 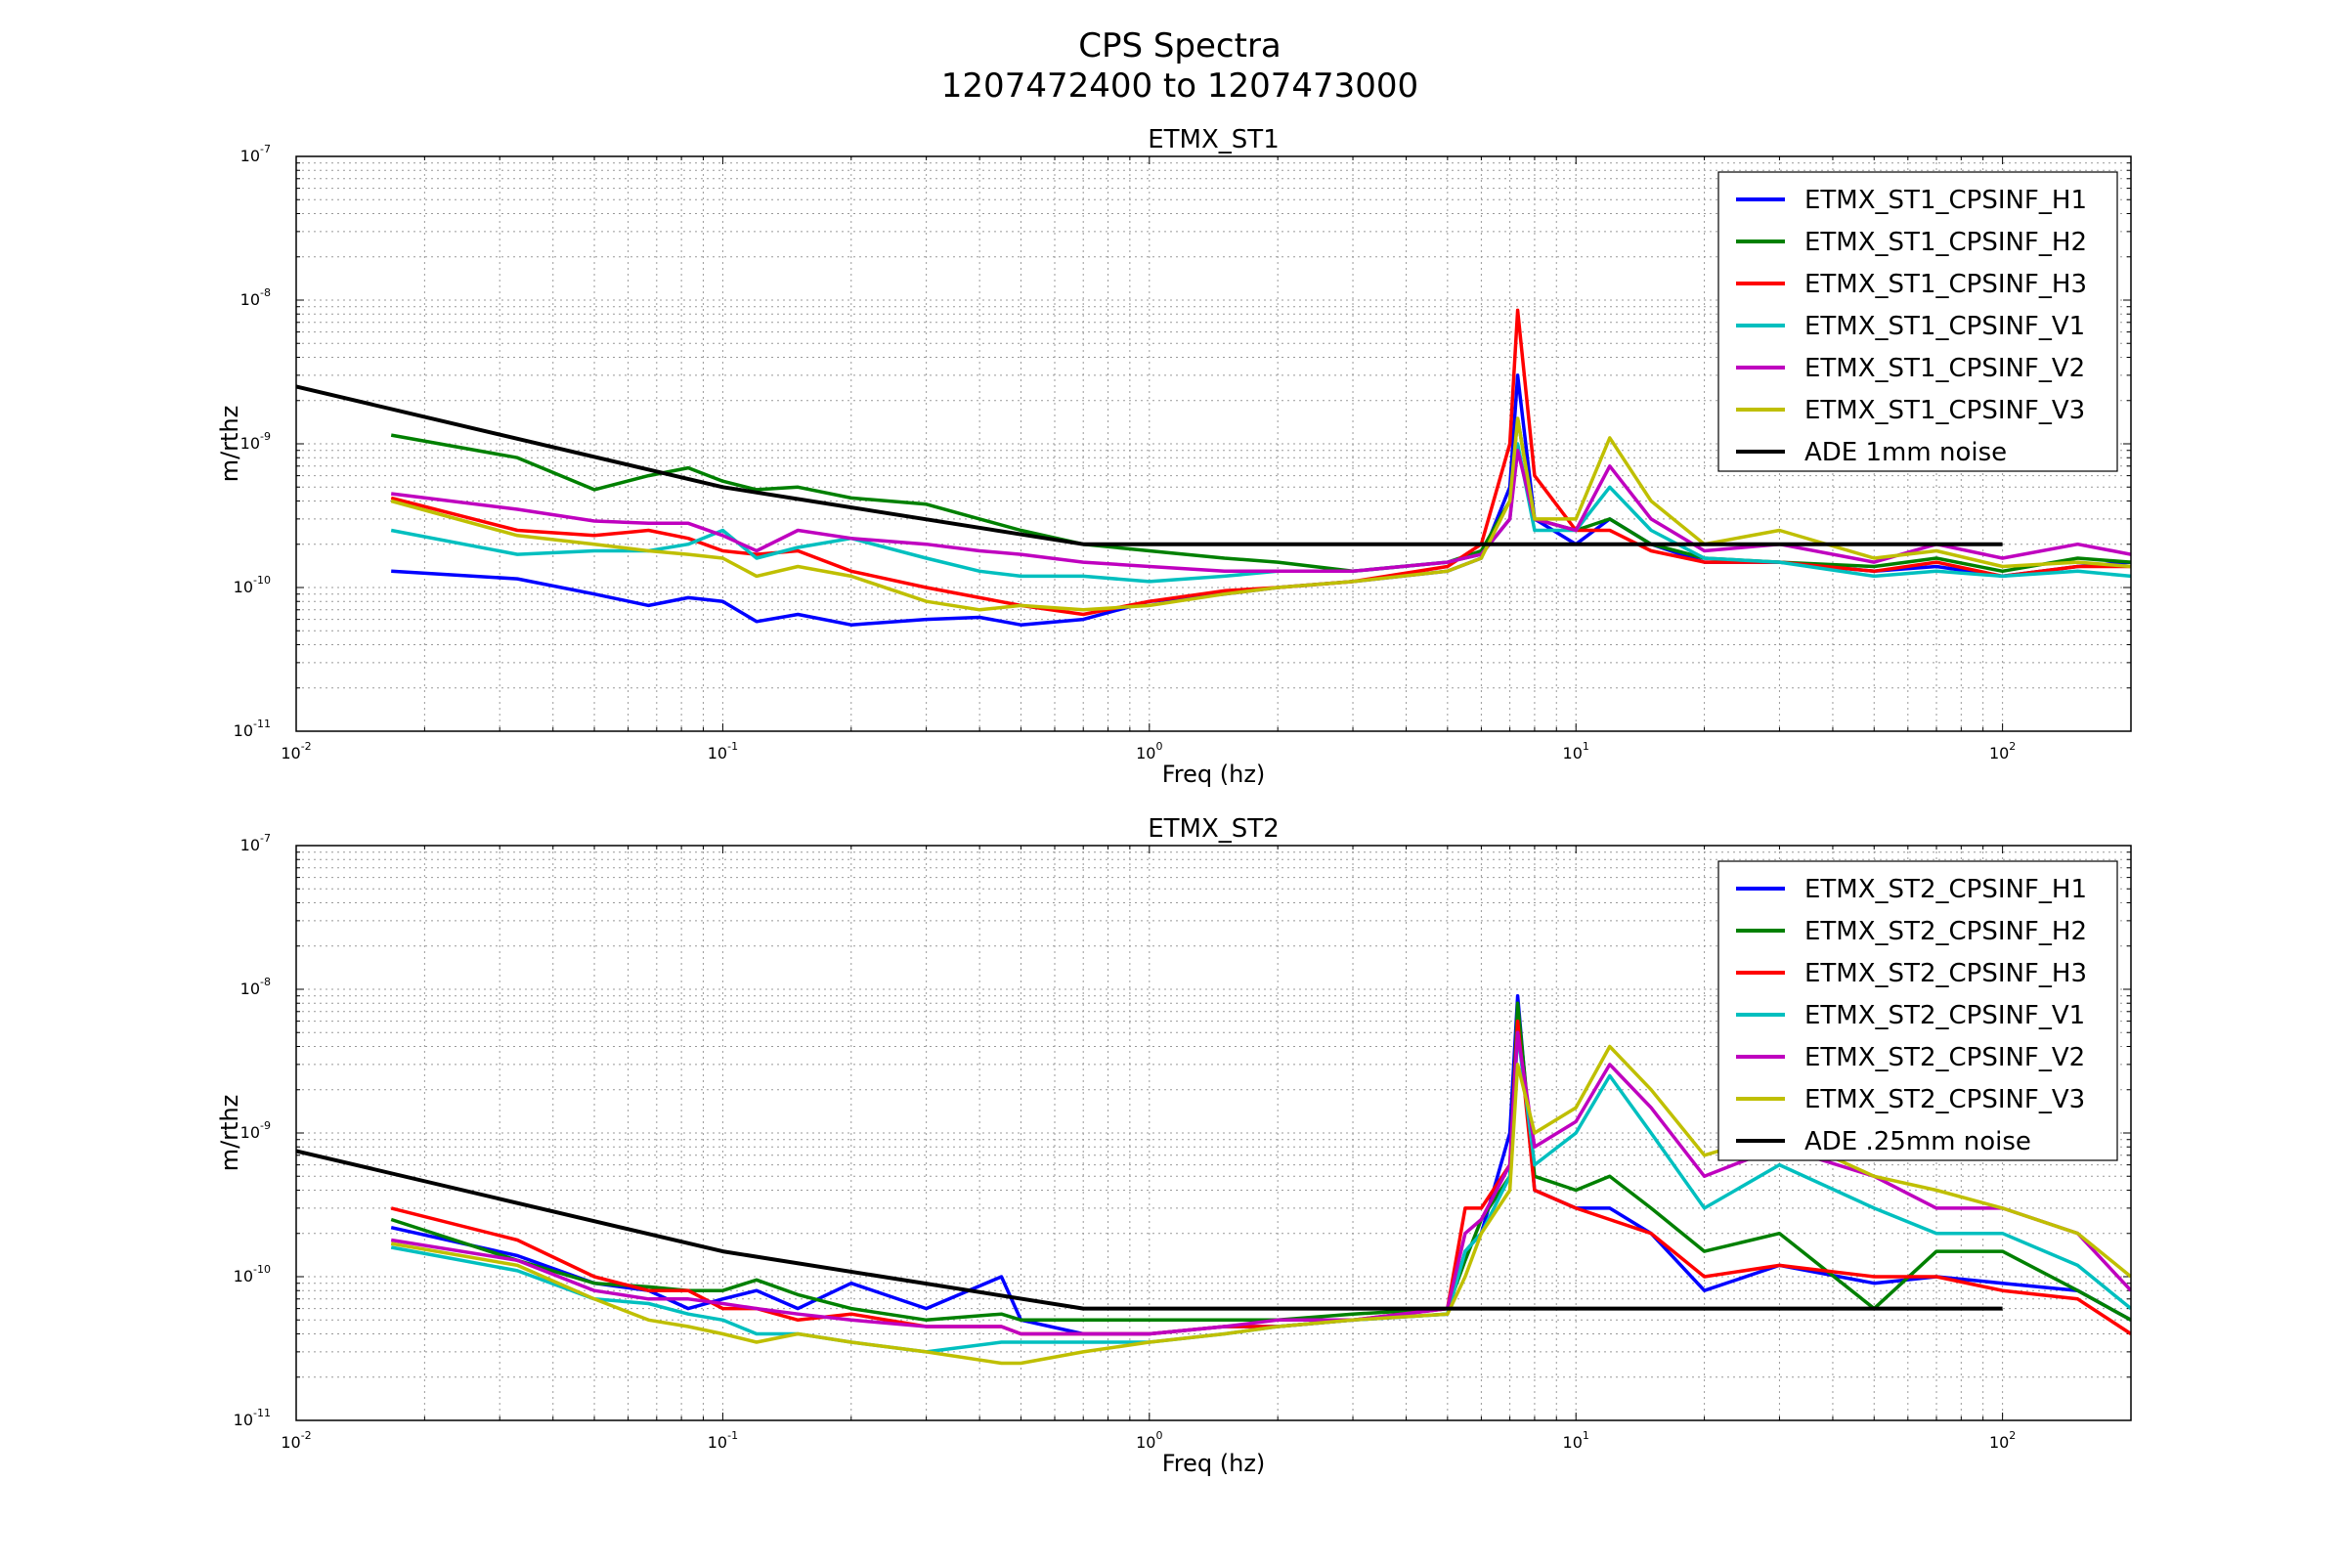 What do you see at coordinates (1945, 243) in the screenshot?
I see `legend-label: ETMX_ST1_CPSINF_H2` at bounding box center [1945, 243].